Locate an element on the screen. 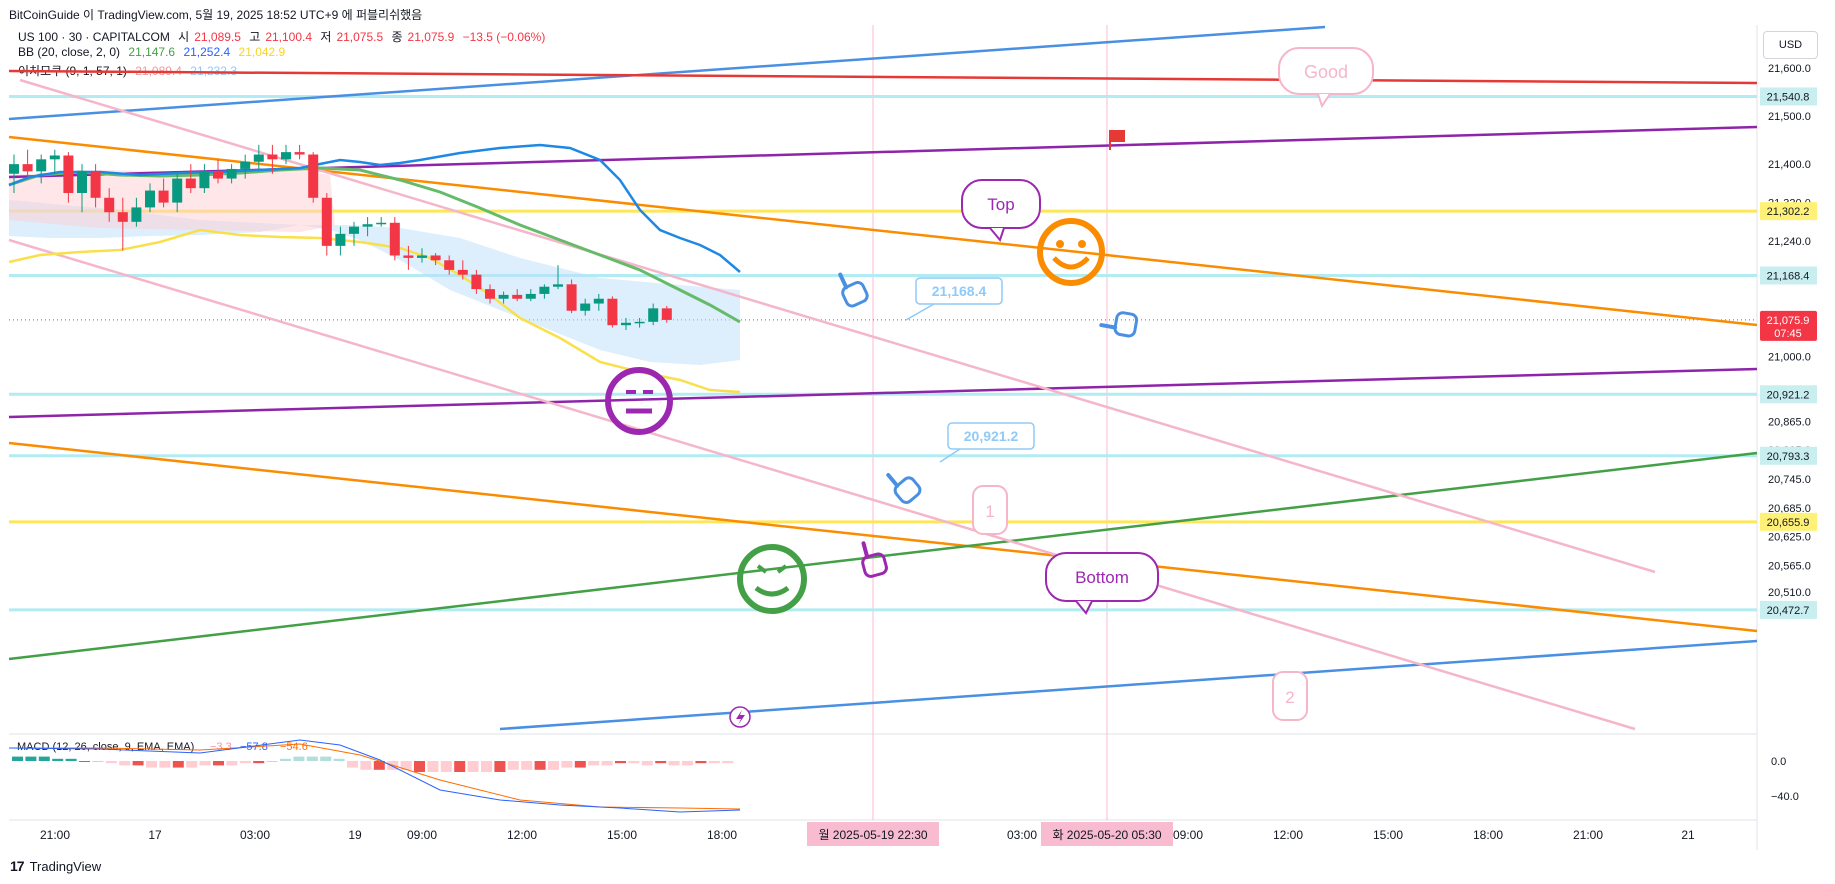 This screenshot has height=884, width=1835. price-tick-2: 21,400.0 is located at coordinates (1789, 165).